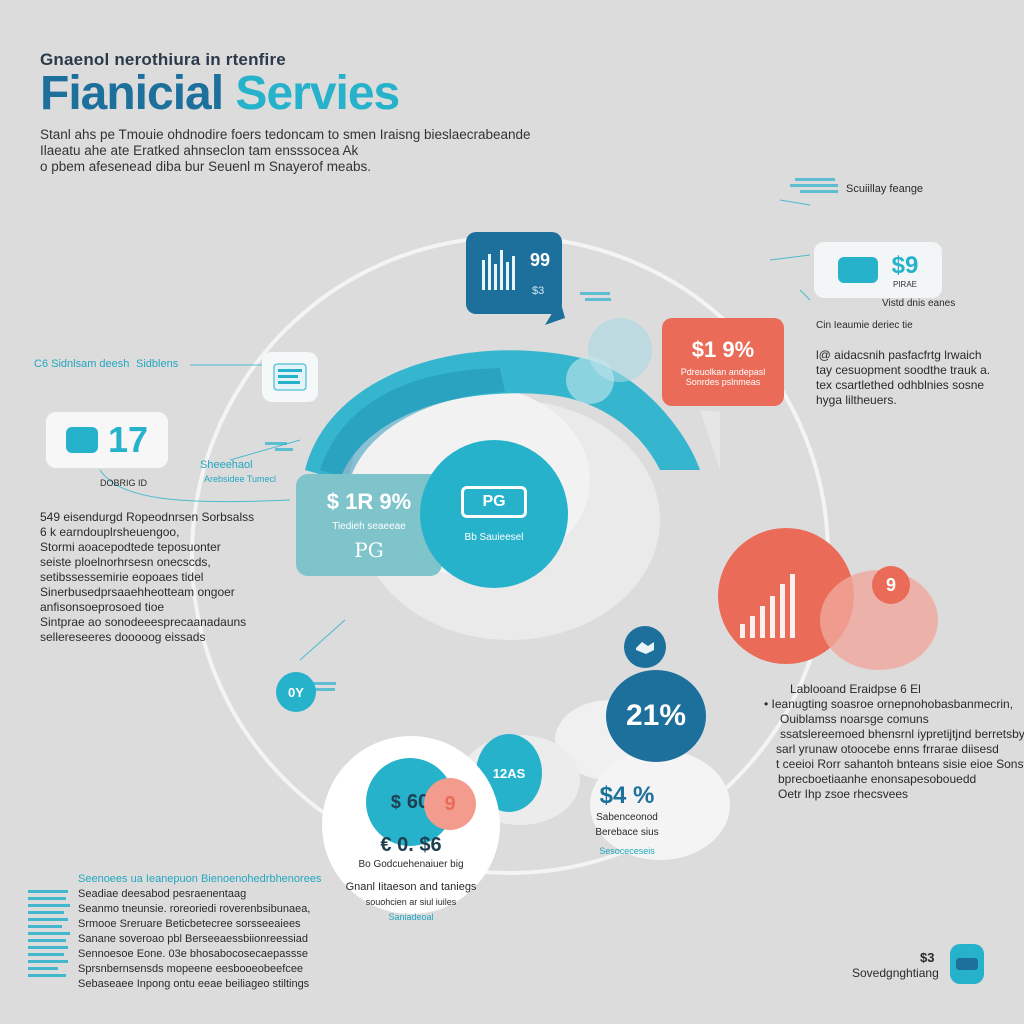 This screenshot has width=1024, height=1024. What do you see at coordinates (903, 370) in the screenshot?
I see `text-line: tay cesuopment soodthe trauk a.` at bounding box center [903, 370].